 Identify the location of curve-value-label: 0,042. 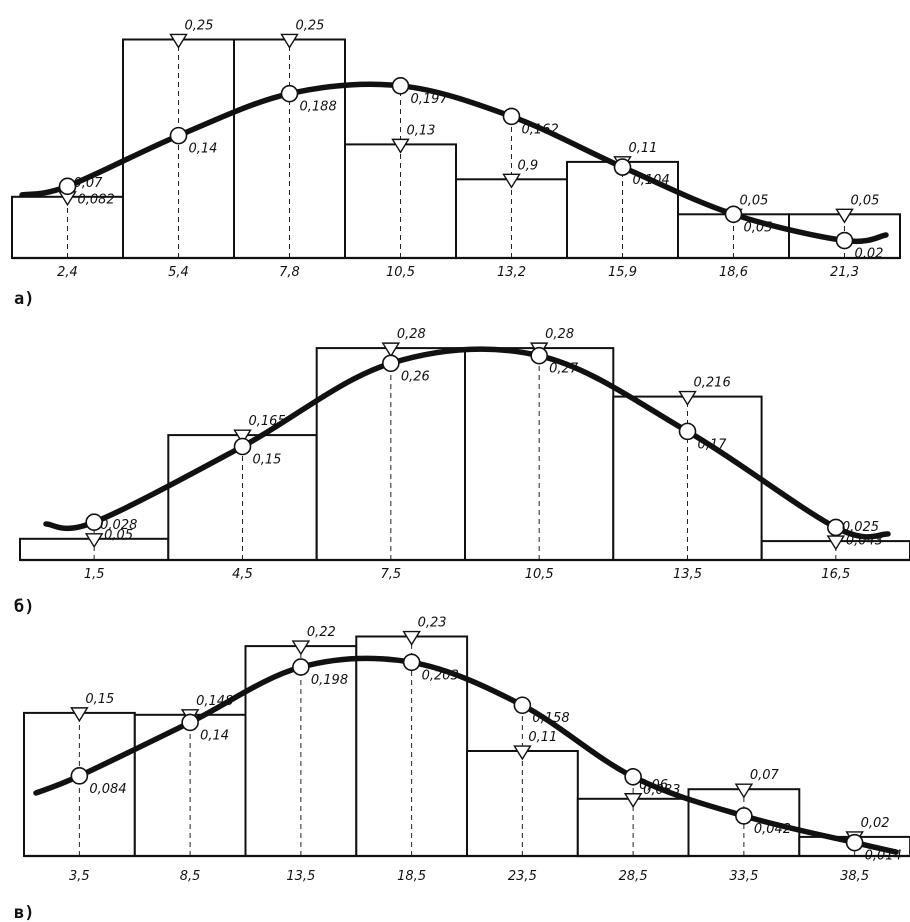
(772, 829).